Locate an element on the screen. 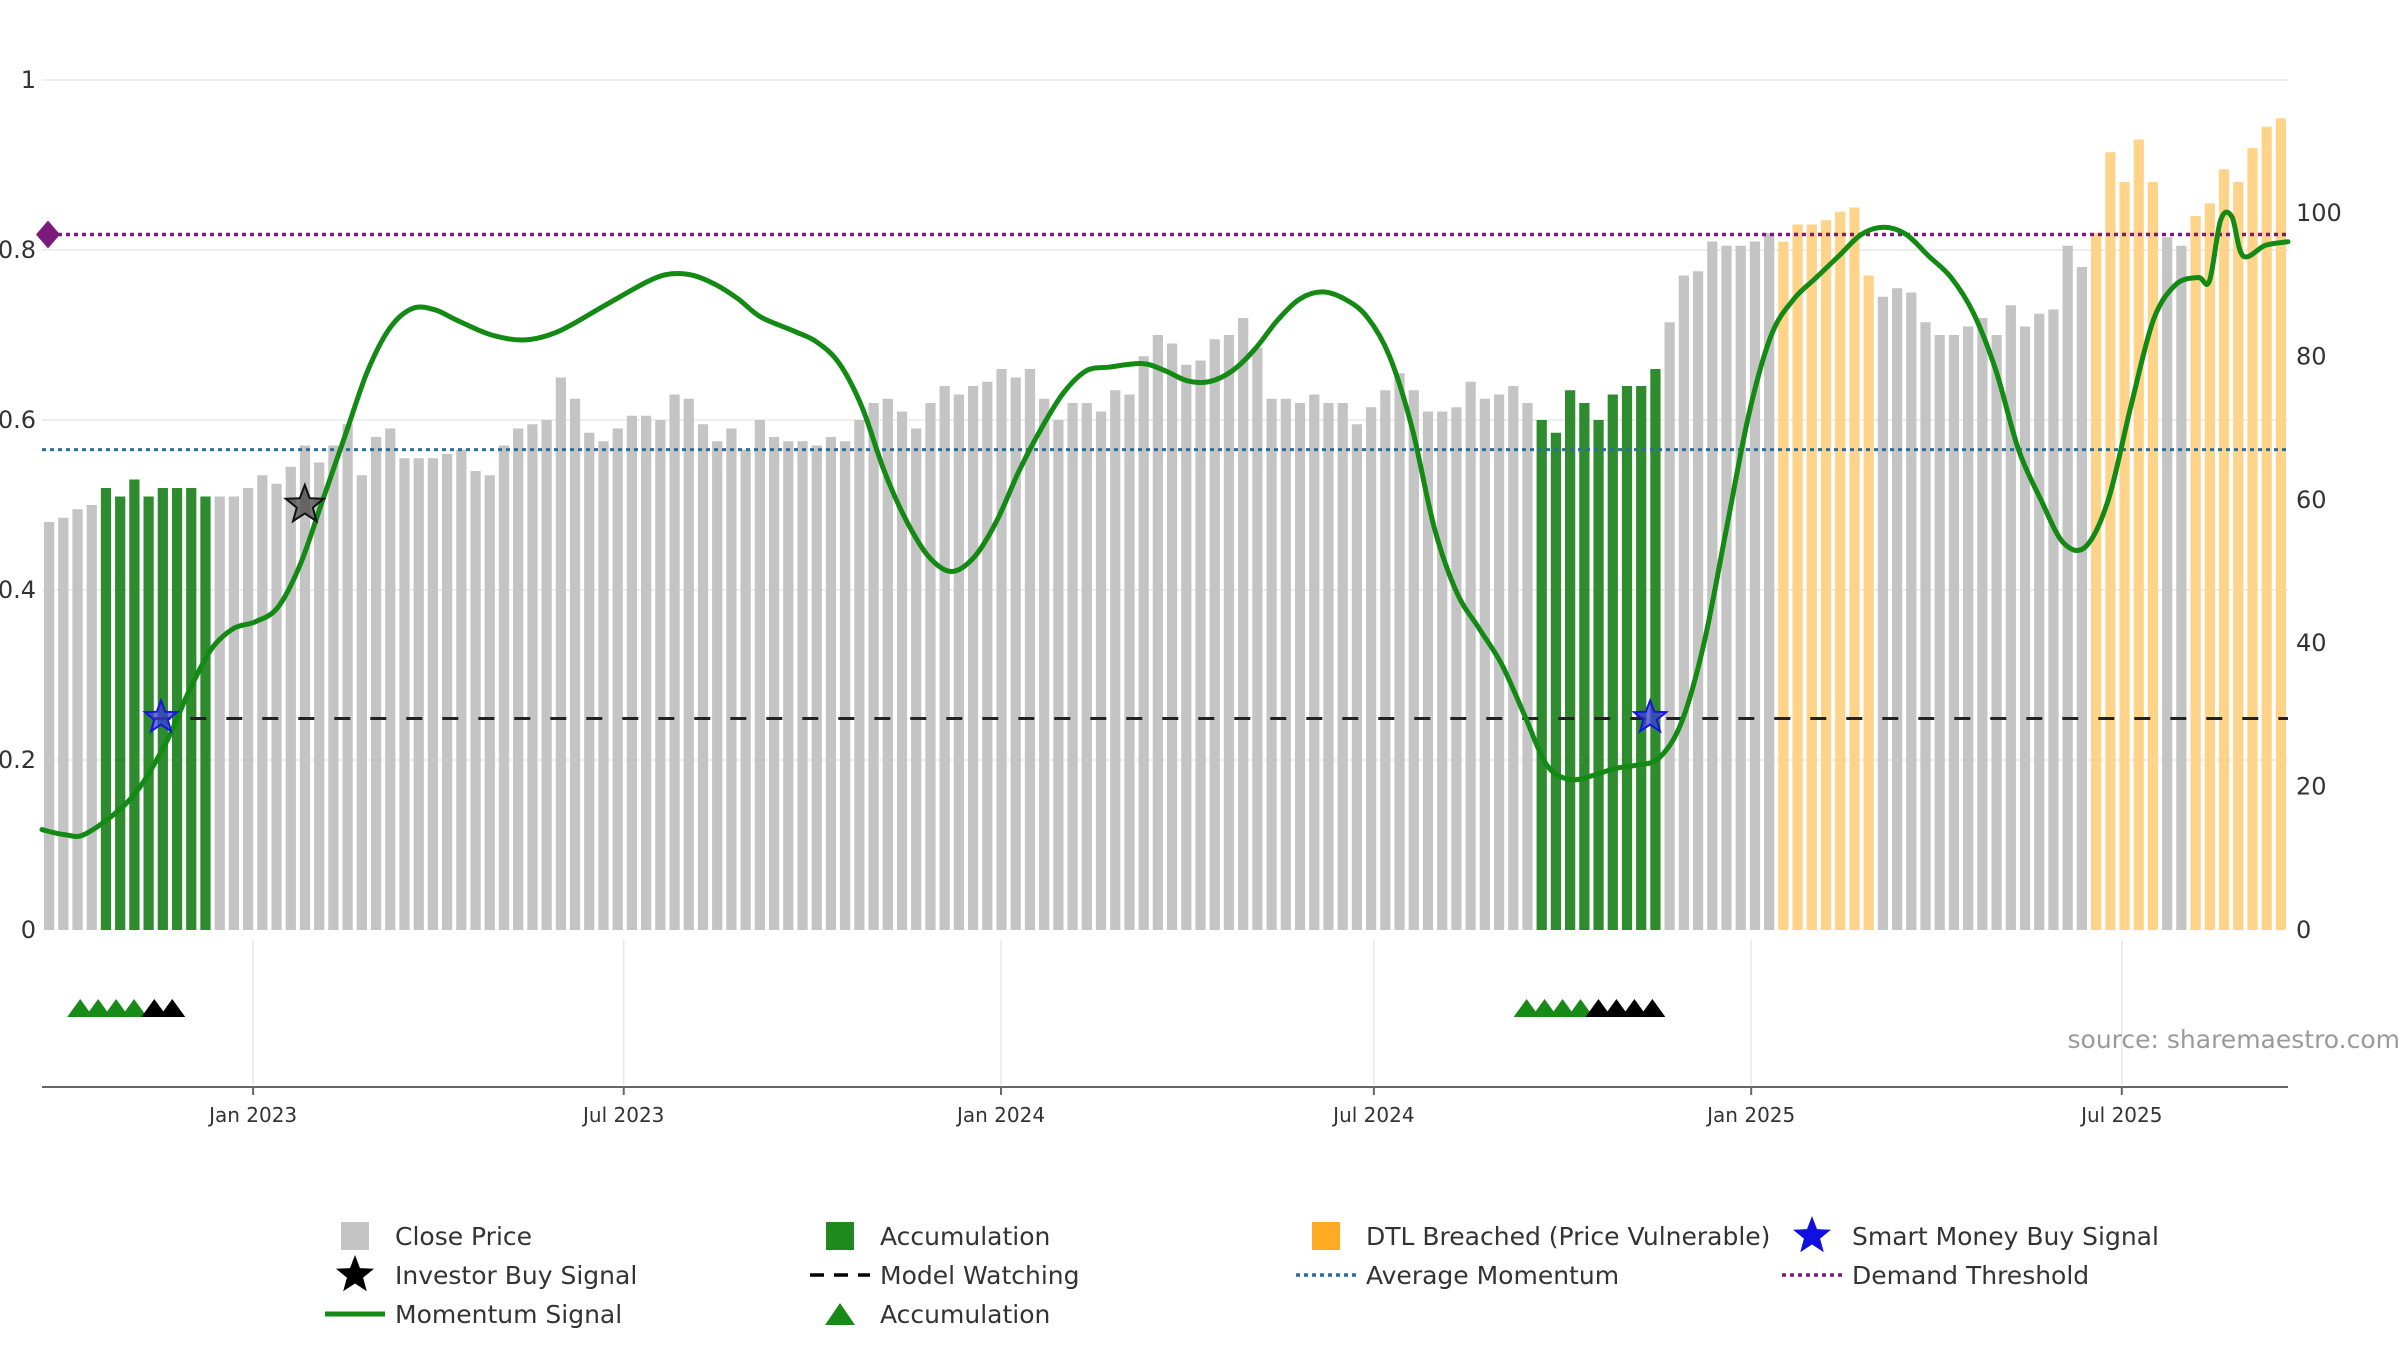  x-tick-label: Jul 2025 is located at coordinates (2120, 1115).